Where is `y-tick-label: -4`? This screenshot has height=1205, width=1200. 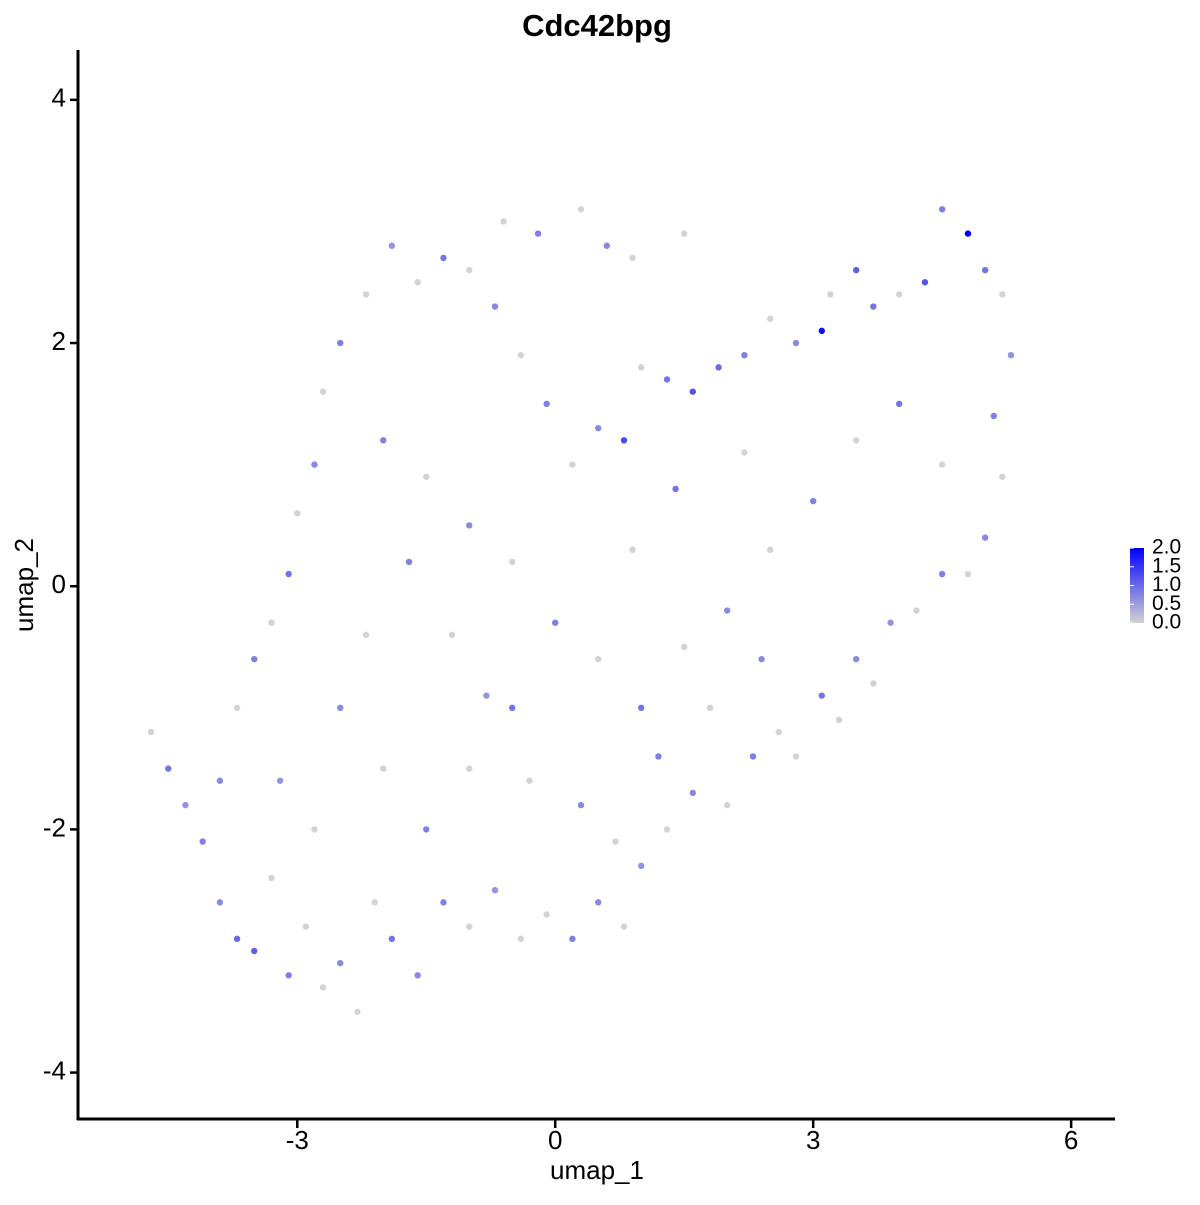
y-tick-label: -4 is located at coordinates (54, 1070).